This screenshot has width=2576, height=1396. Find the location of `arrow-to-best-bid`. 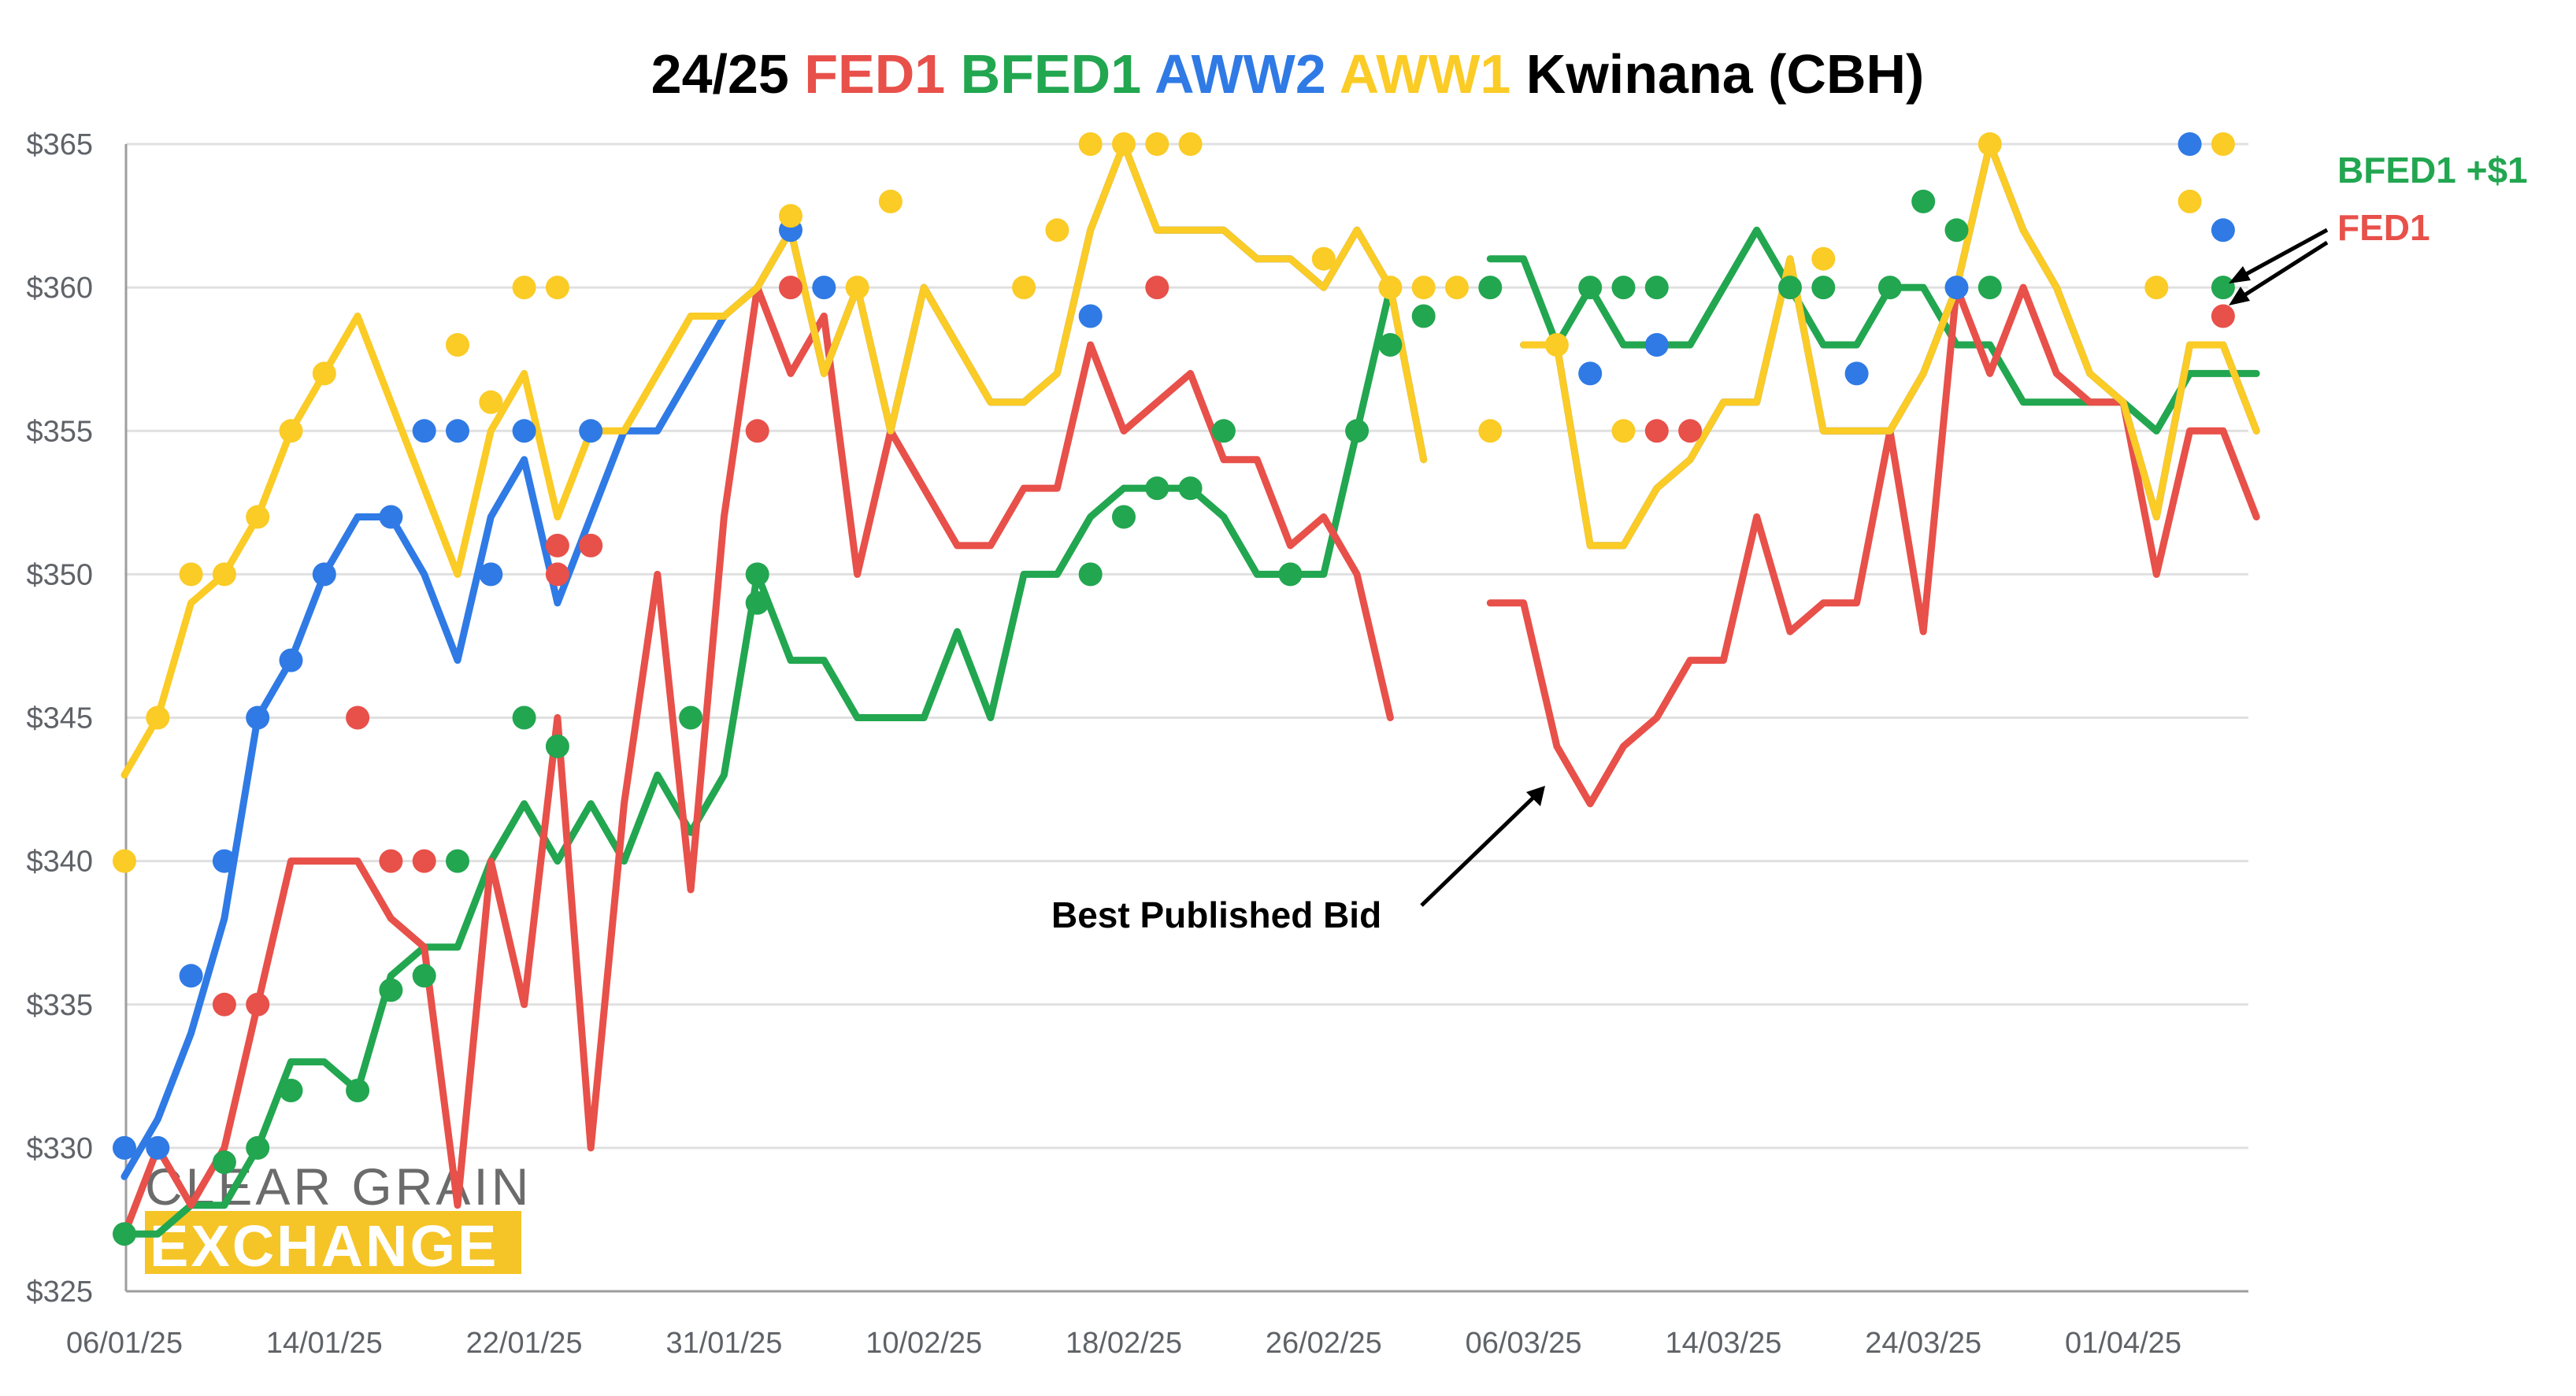

arrow-to-best-bid is located at coordinates (1482, 846).